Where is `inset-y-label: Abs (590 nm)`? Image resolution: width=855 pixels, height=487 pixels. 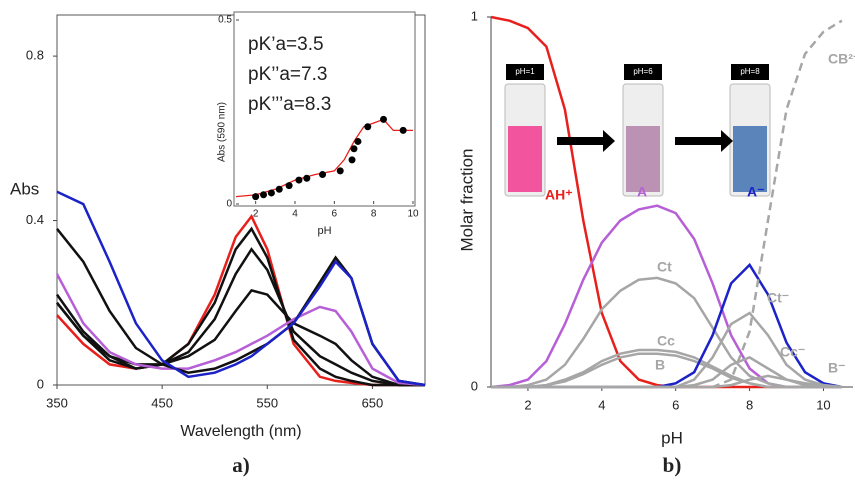
inset-y-label: Abs (590 nm) is located at coordinates (222, 132).